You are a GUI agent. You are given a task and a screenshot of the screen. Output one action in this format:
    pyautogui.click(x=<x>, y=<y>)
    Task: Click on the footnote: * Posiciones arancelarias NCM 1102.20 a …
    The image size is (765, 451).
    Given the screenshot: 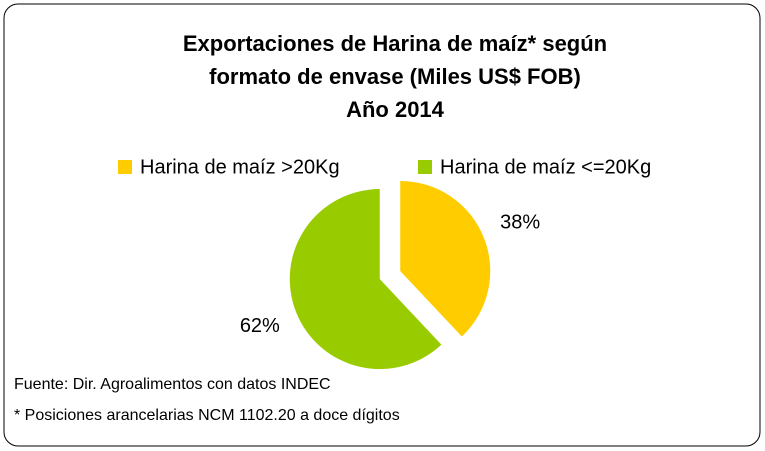 What is the action you would take?
    pyautogui.click(x=207, y=415)
    